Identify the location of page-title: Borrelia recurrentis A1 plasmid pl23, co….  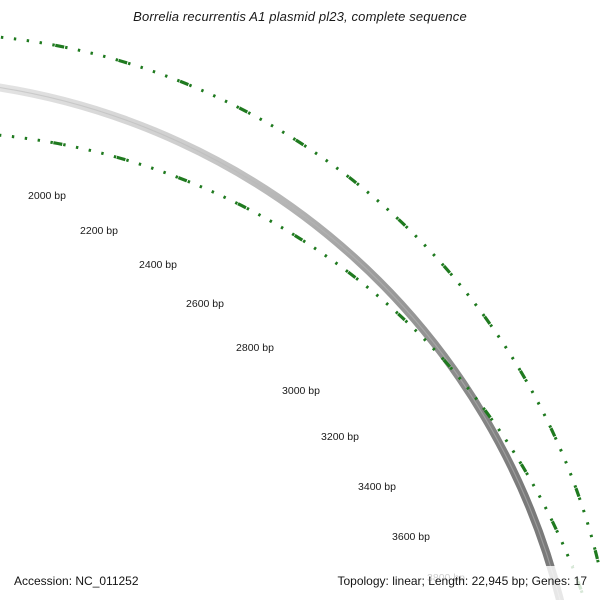
(300, 16).